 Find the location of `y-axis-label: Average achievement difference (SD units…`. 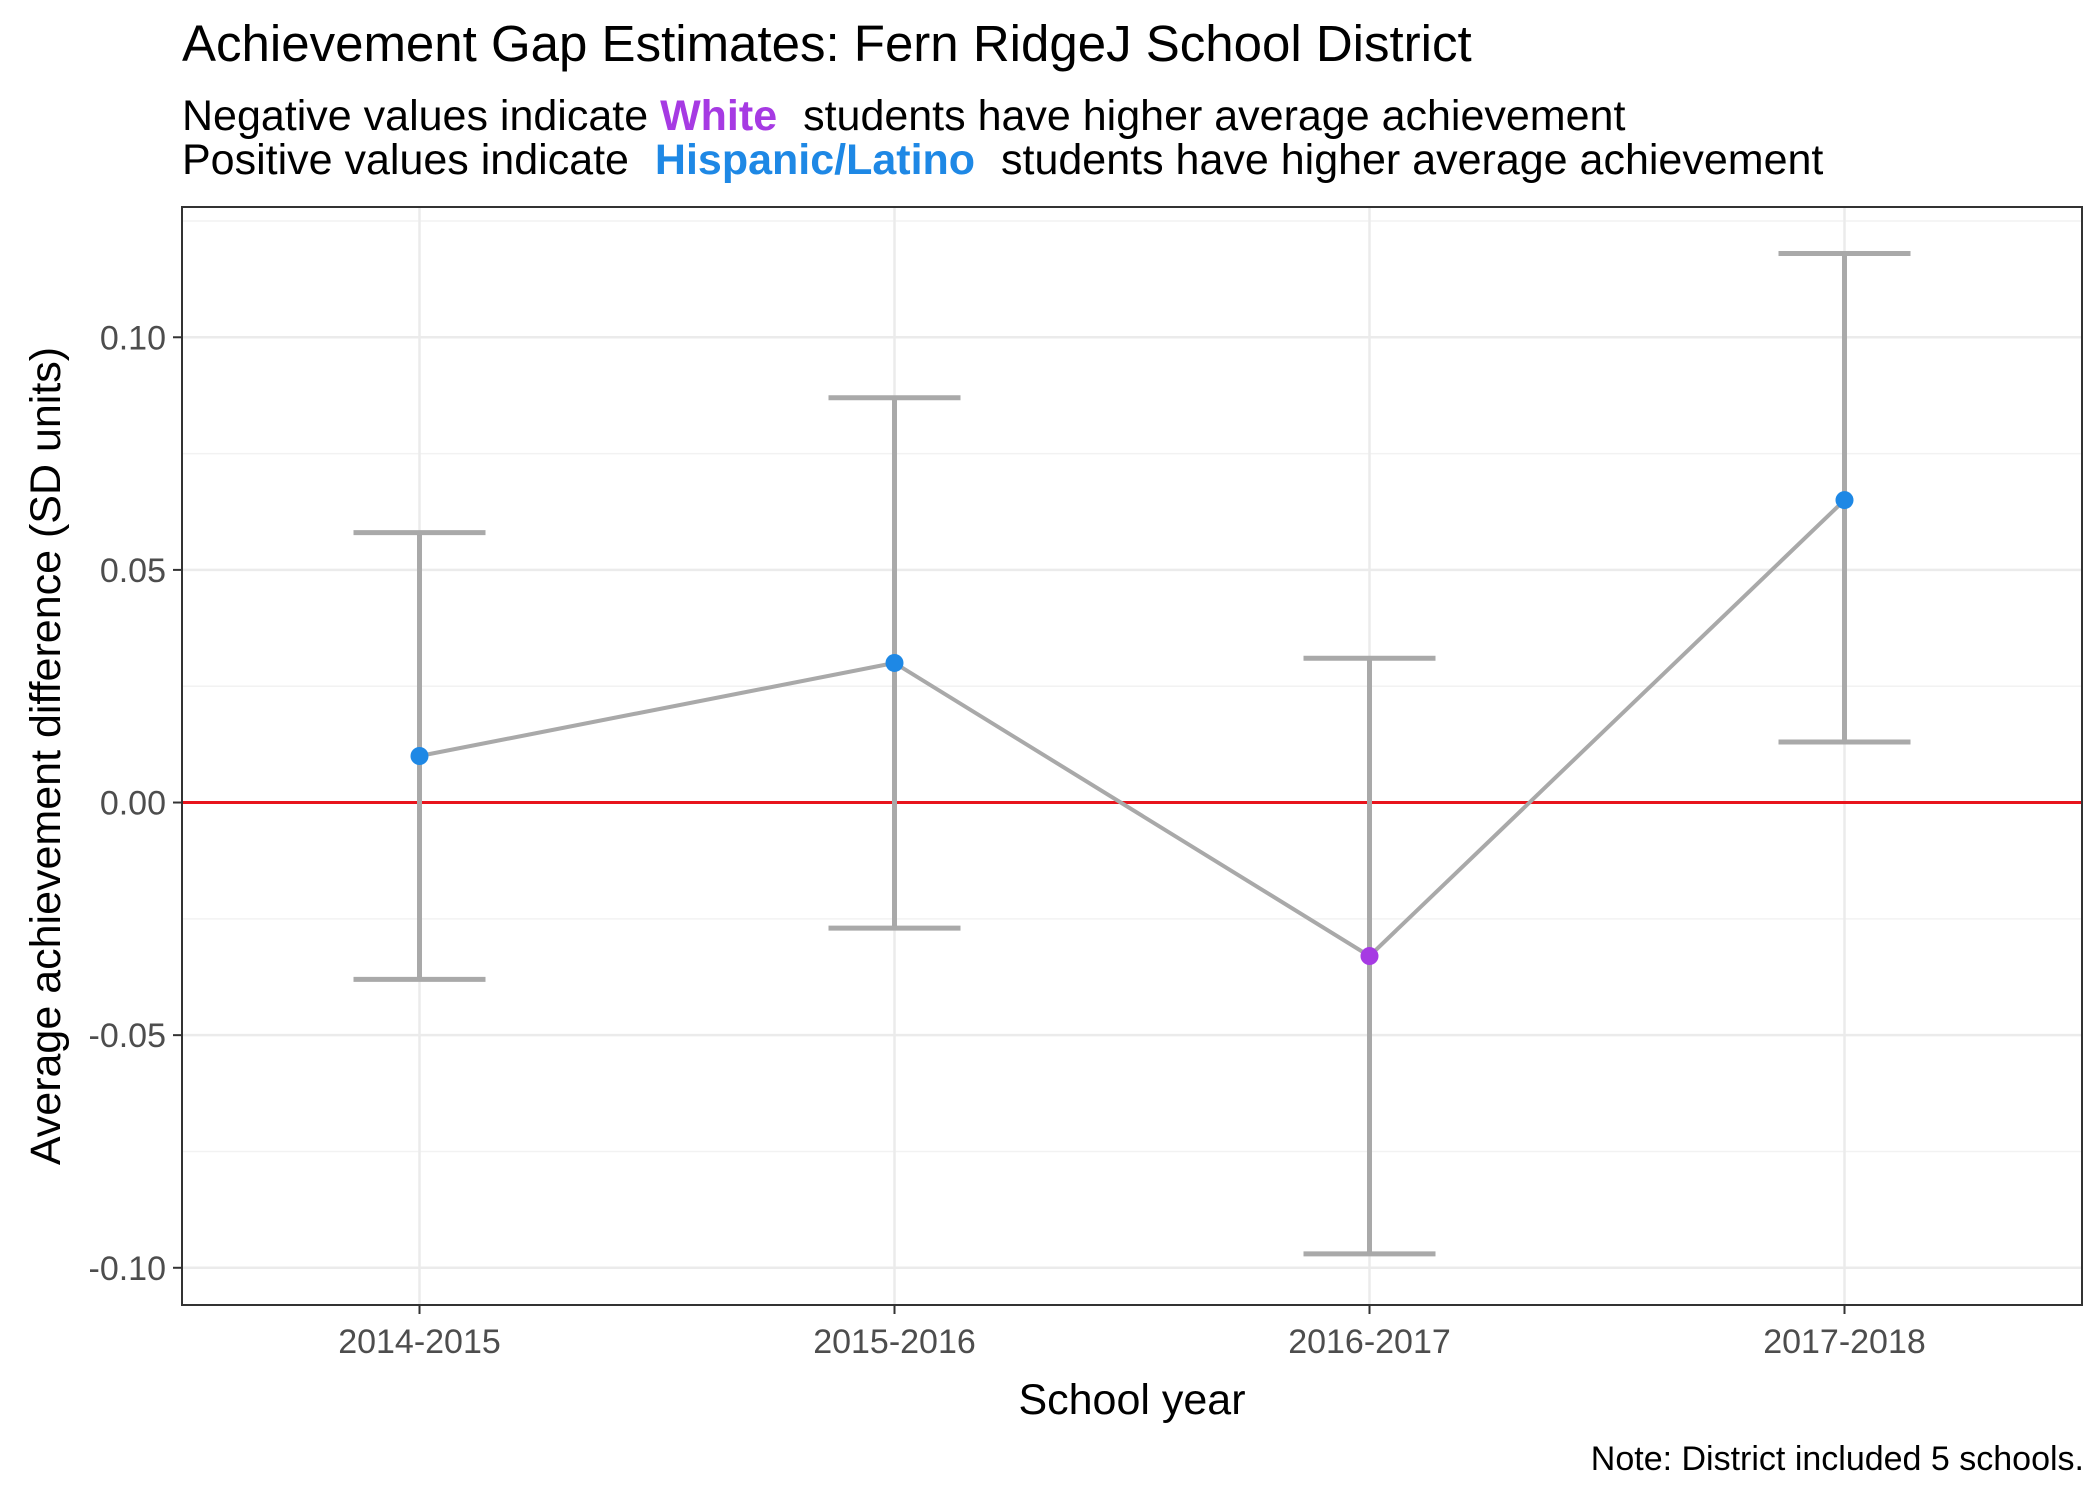

y-axis-label: Average achievement difference (SD units… is located at coordinates (46, 756).